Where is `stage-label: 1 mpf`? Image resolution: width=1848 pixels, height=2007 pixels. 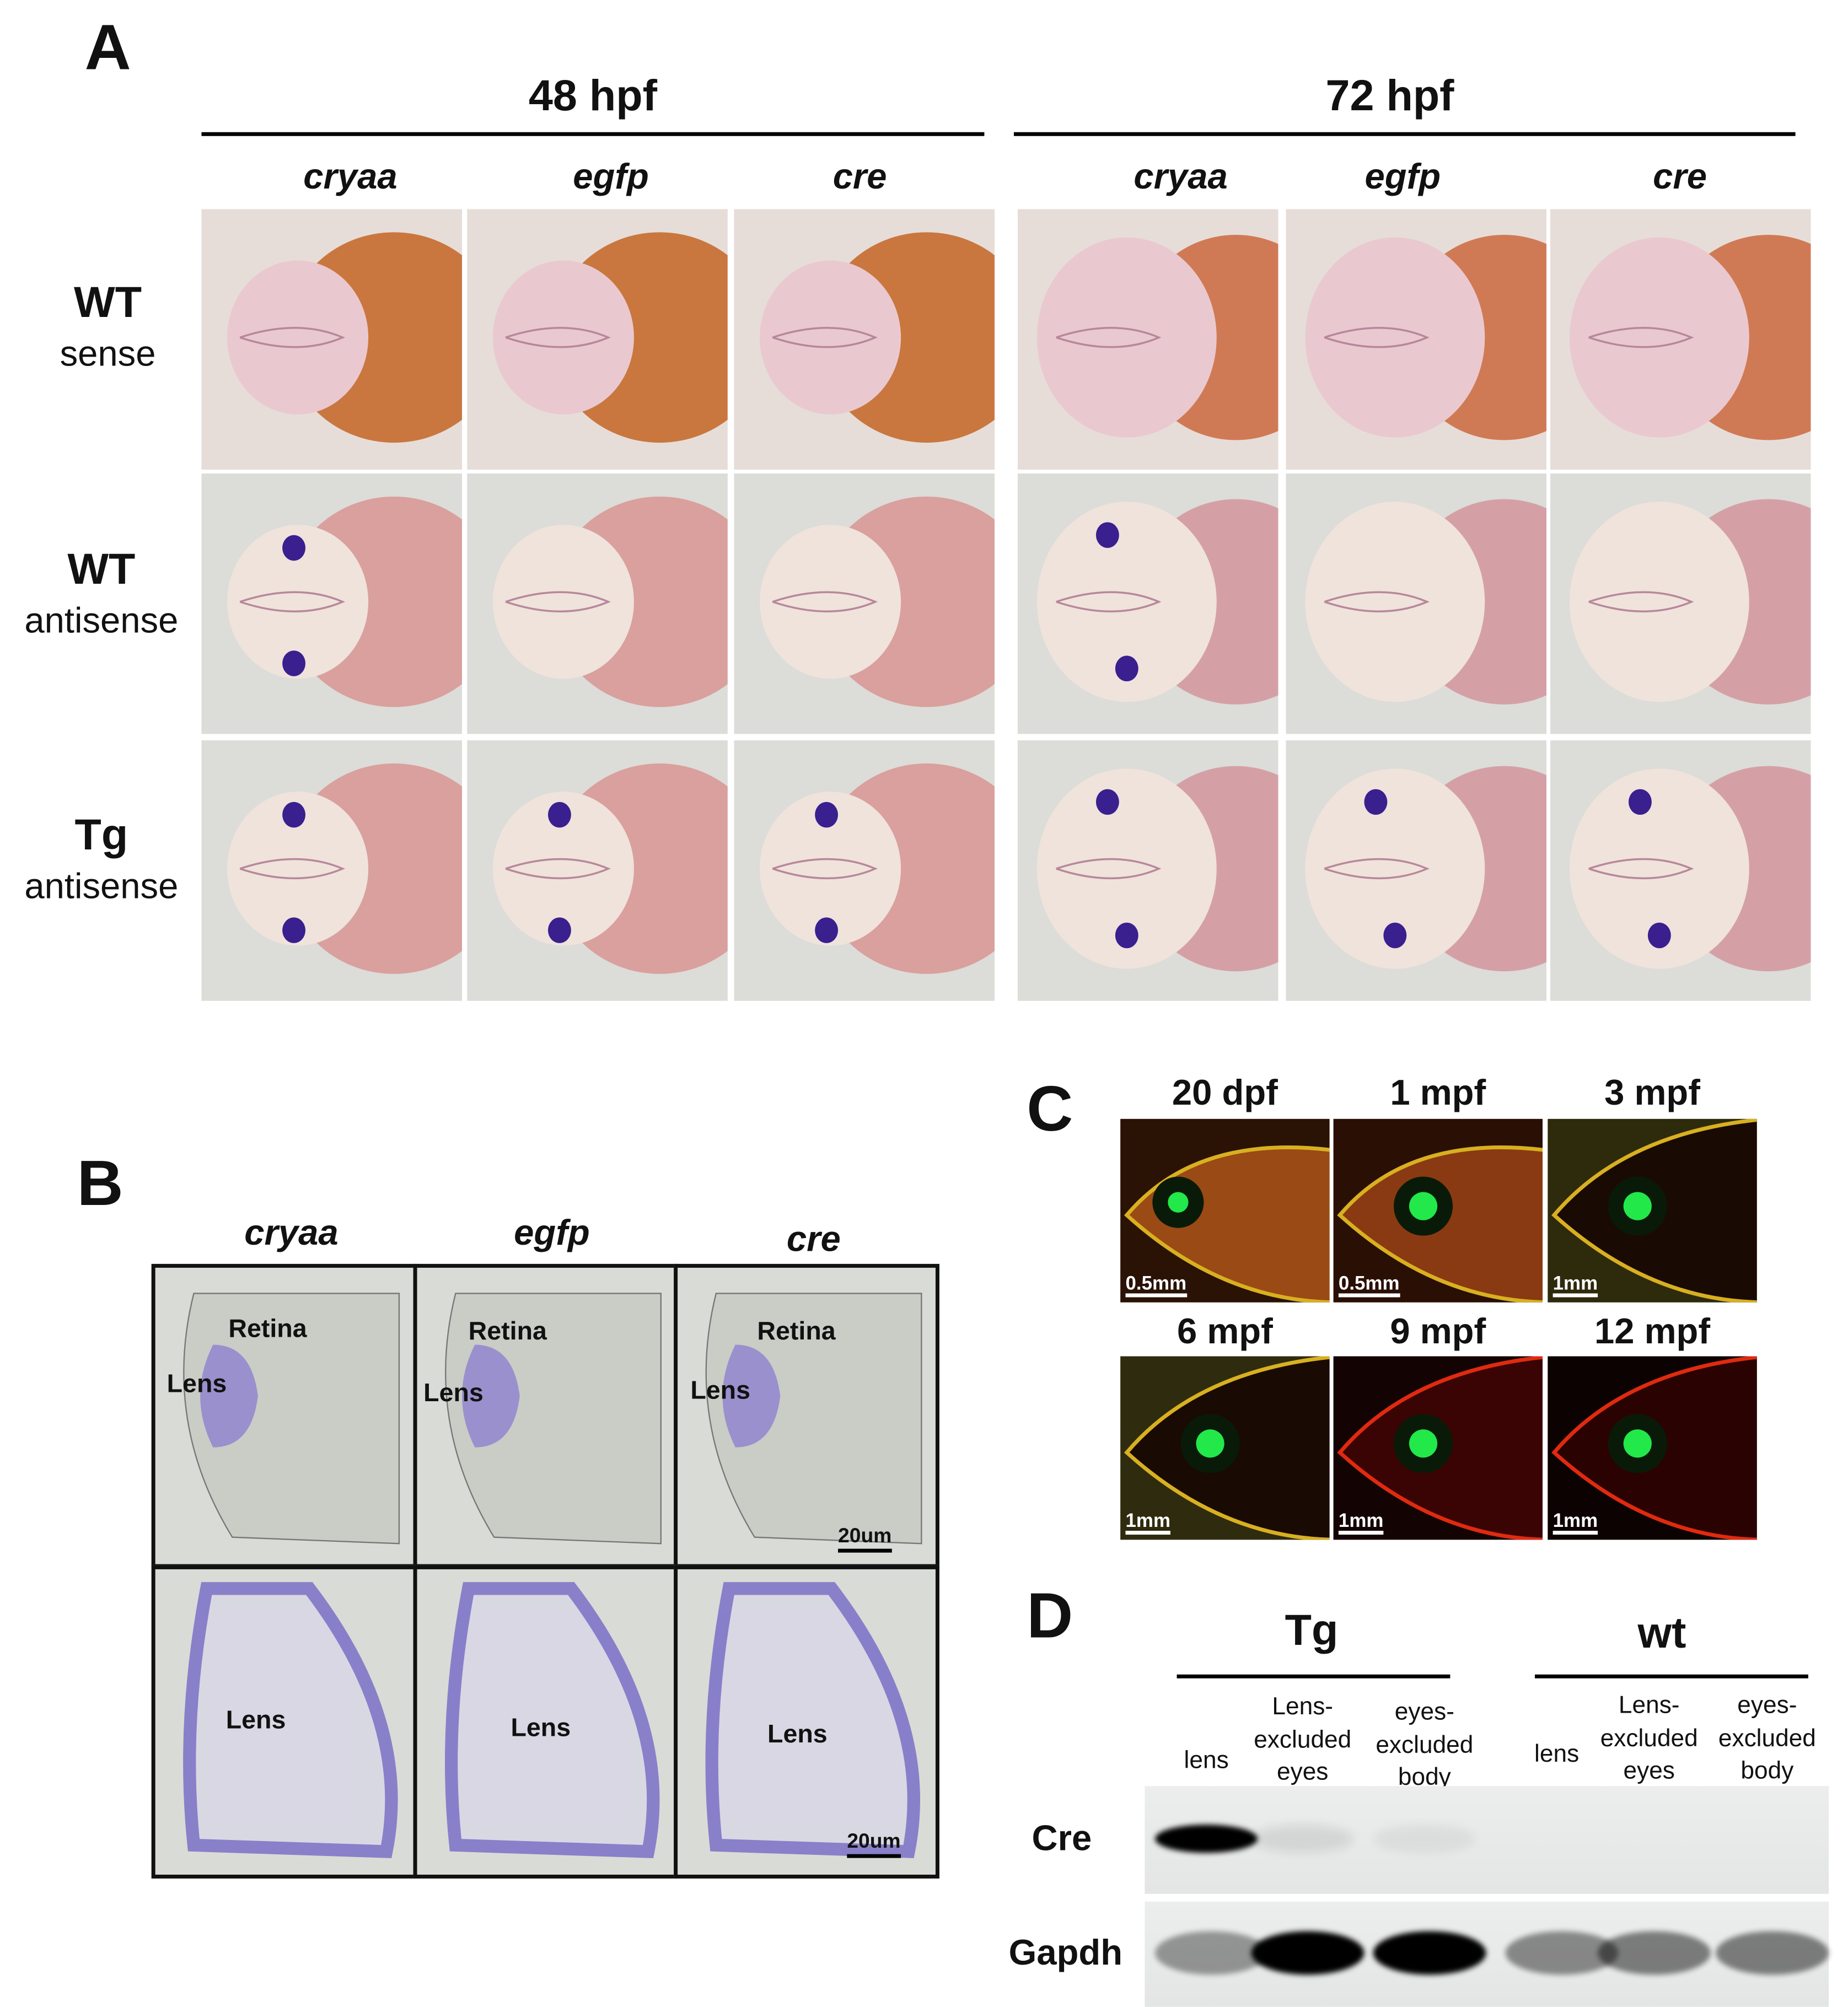
stage-label: 1 mpf is located at coordinates (1438, 1093).